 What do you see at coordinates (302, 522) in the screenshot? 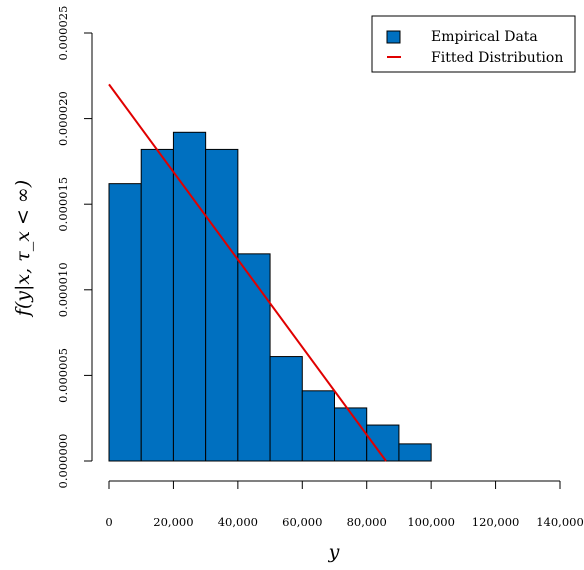
I see `x-tick-label-3: 60,000` at bounding box center [302, 522].